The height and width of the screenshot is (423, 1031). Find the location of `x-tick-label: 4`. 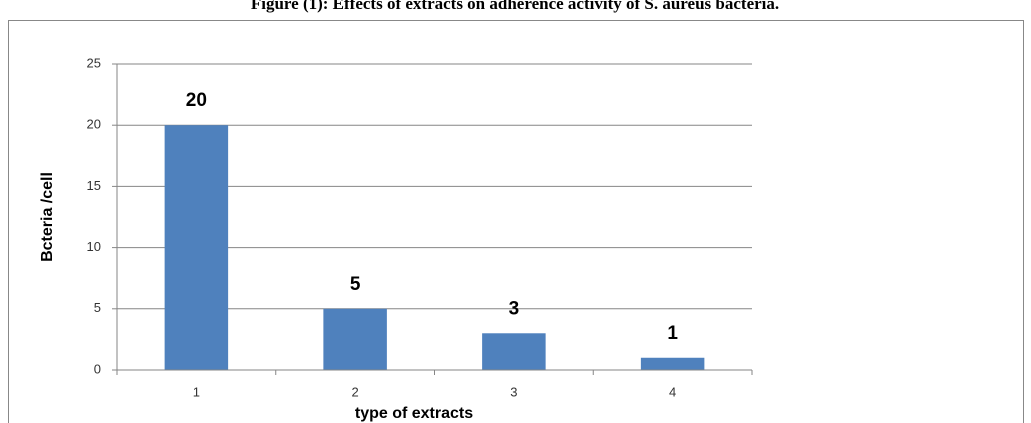

x-tick-label: 4 is located at coordinates (672, 391).